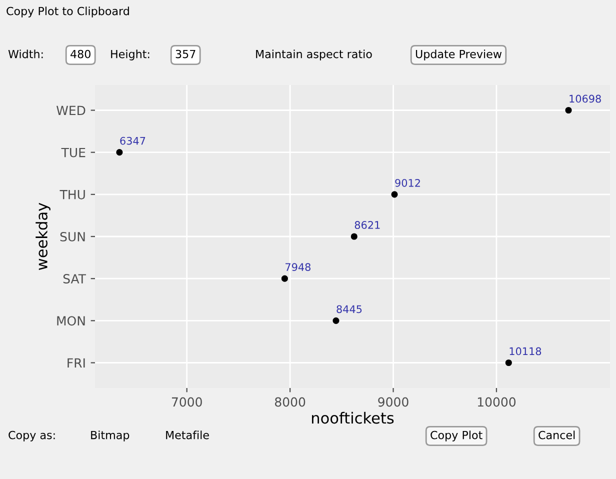 This screenshot has height=479, width=616. I want to click on data-label: 9012, so click(407, 182).